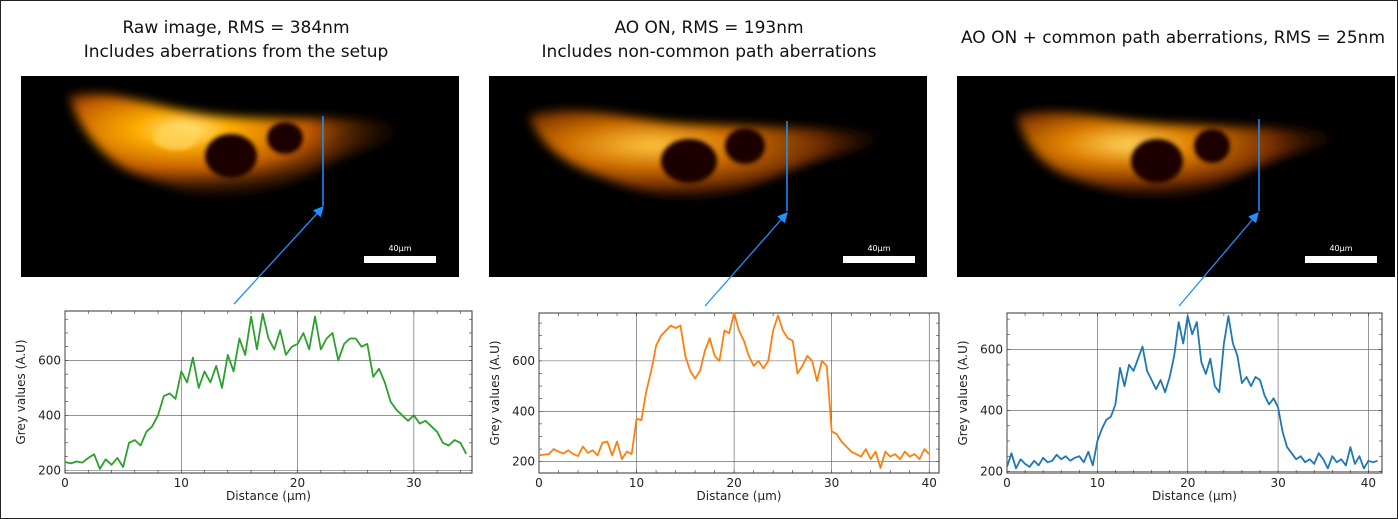 The width and height of the screenshot is (1398, 519). Describe the element at coordinates (236, 52) in the screenshot. I see `panel-title-line2: Includes aberrations from the setup` at that location.